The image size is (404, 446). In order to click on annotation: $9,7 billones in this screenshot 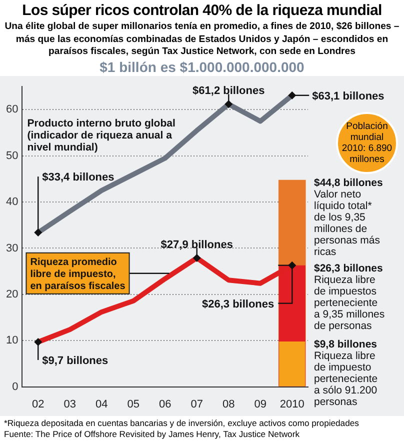, I will do `click(75, 361)`.